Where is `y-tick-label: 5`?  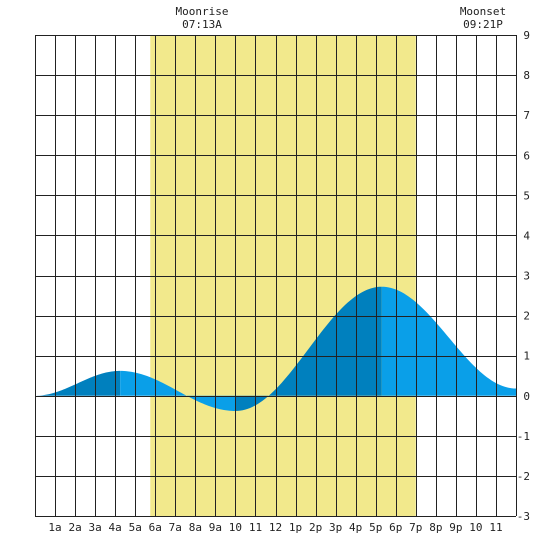 y-tick-label: 5 is located at coordinates (526, 195).